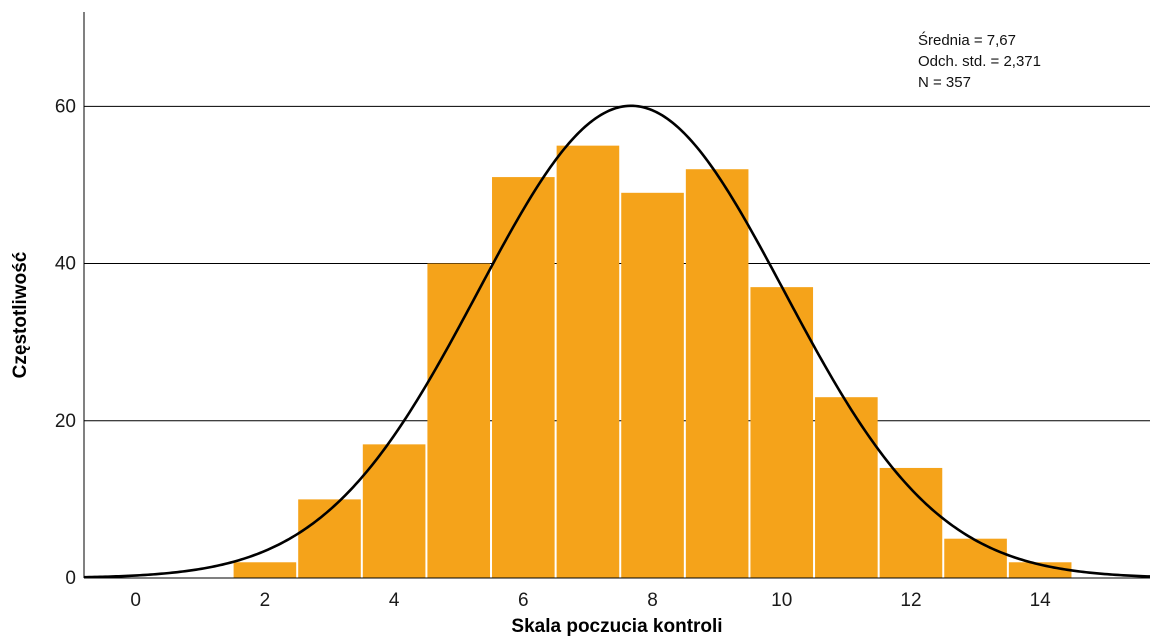 The height and width of the screenshot is (637, 1150). Describe the element at coordinates (65, 106) in the screenshot. I see `y-tick-label: 60` at that location.